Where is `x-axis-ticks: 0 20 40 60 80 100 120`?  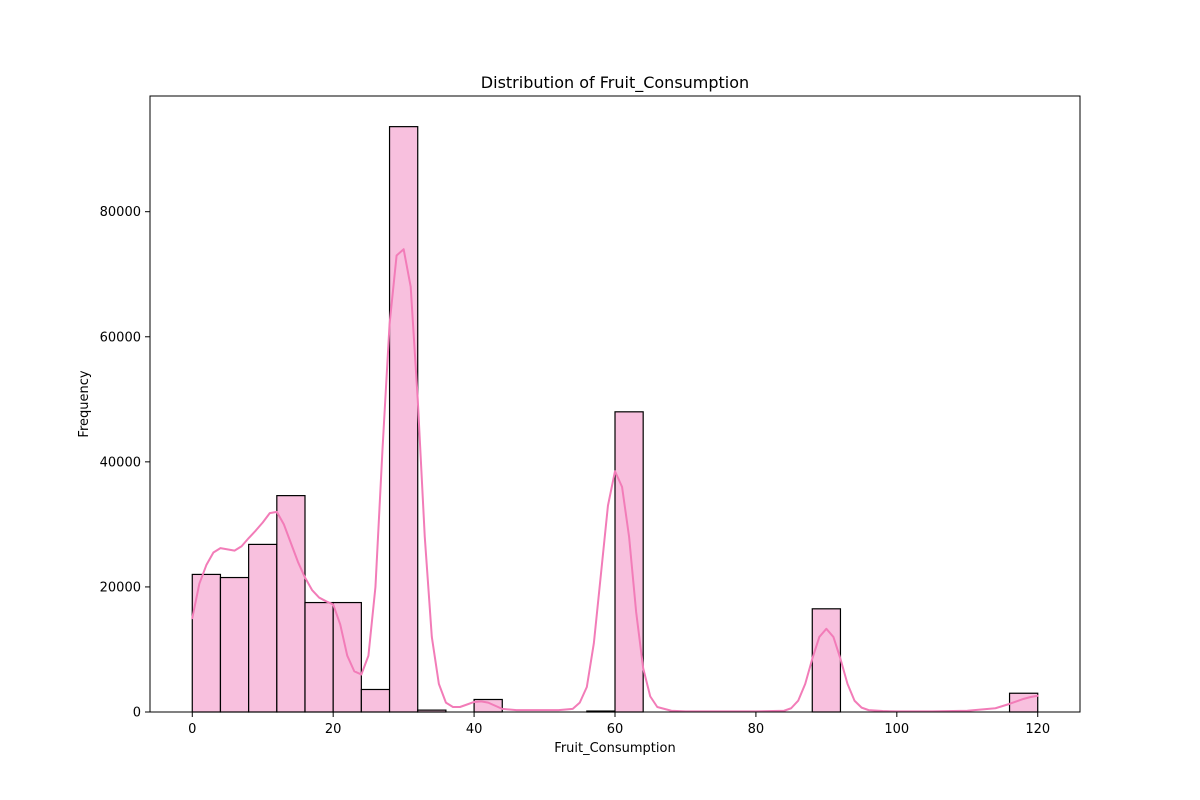 x-axis-ticks: 0 20 40 60 80 100 120 is located at coordinates (619, 724).